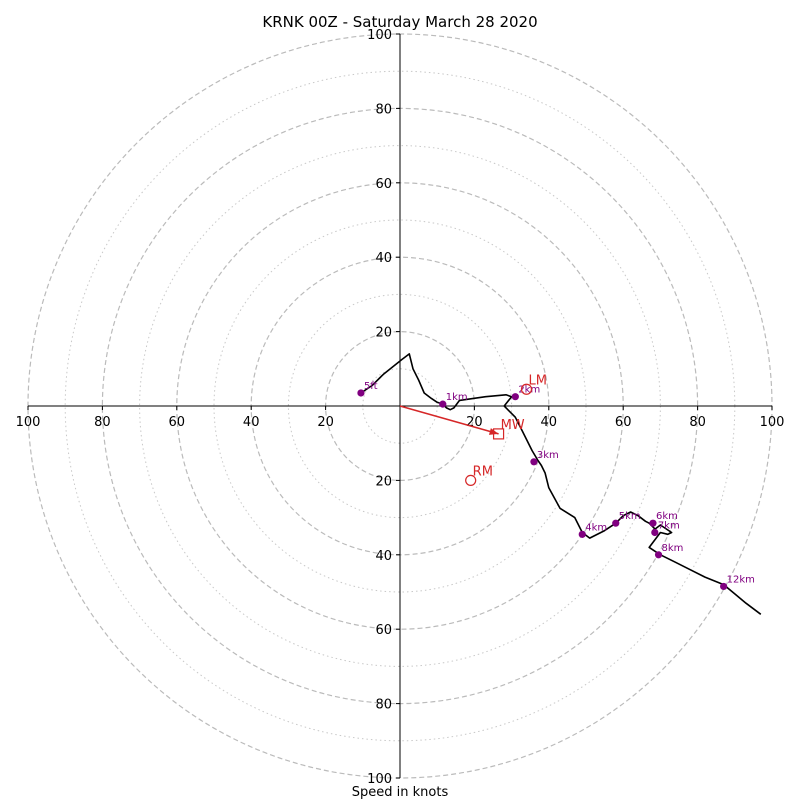  Describe the element at coordinates (548, 455) in the screenshot. I see `height-marker-label: 3km` at that location.